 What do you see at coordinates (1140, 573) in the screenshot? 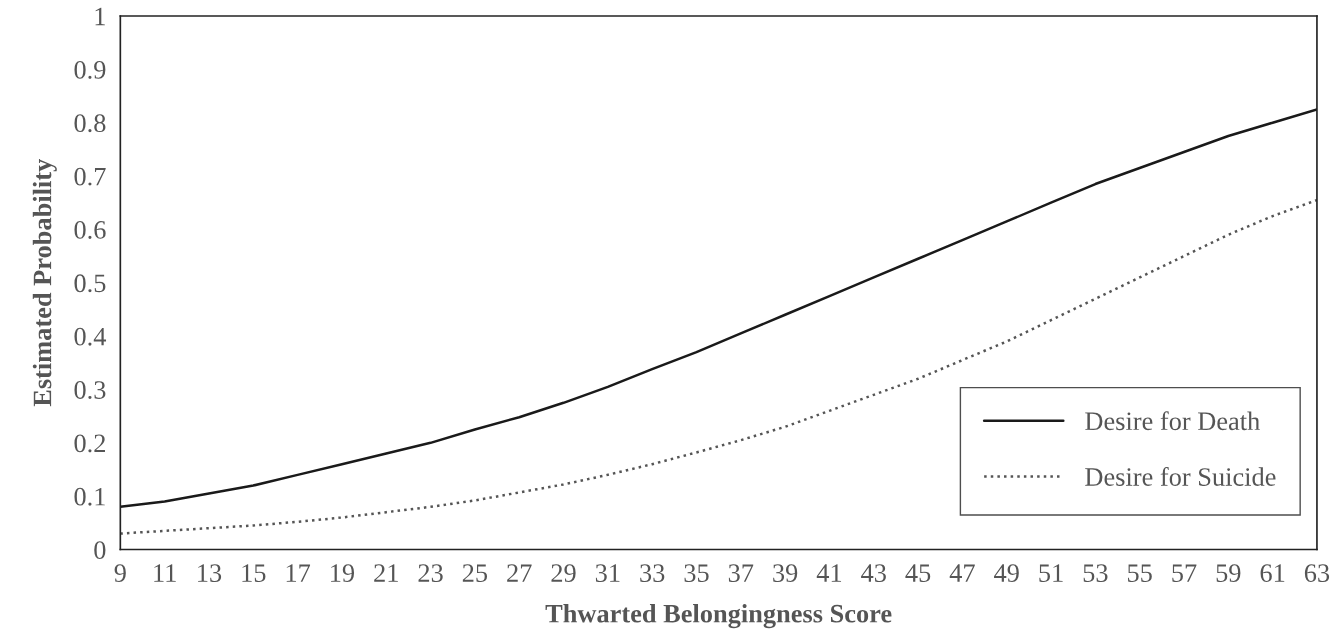
I see `x-tick-label: 55` at bounding box center [1140, 573].